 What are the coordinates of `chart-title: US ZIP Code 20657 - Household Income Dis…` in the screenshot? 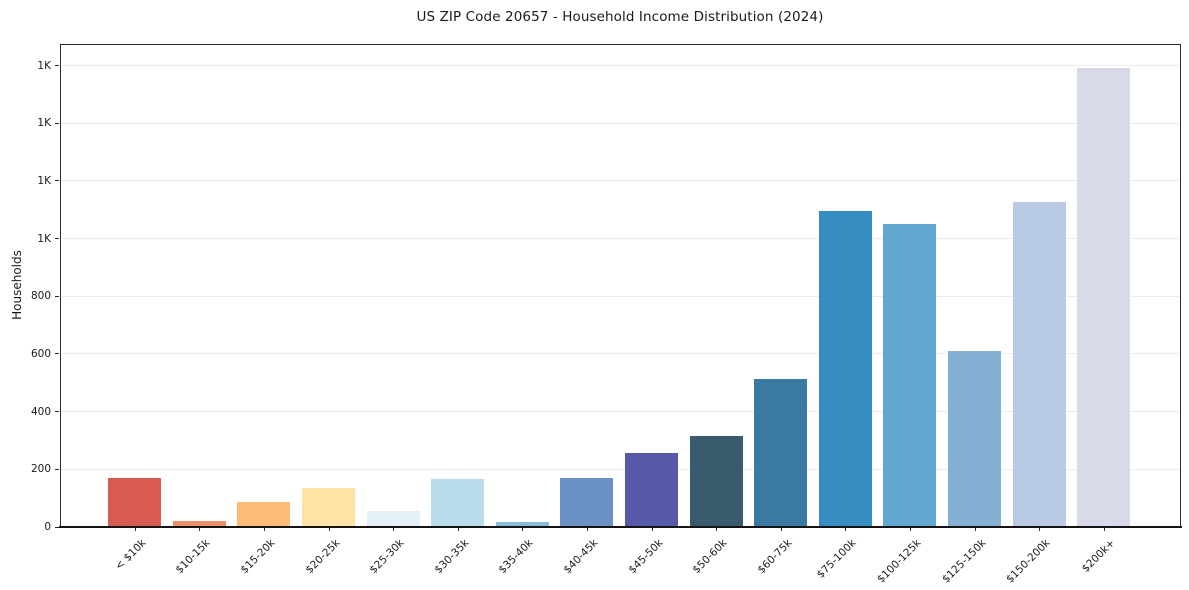 It's located at (620, 17).